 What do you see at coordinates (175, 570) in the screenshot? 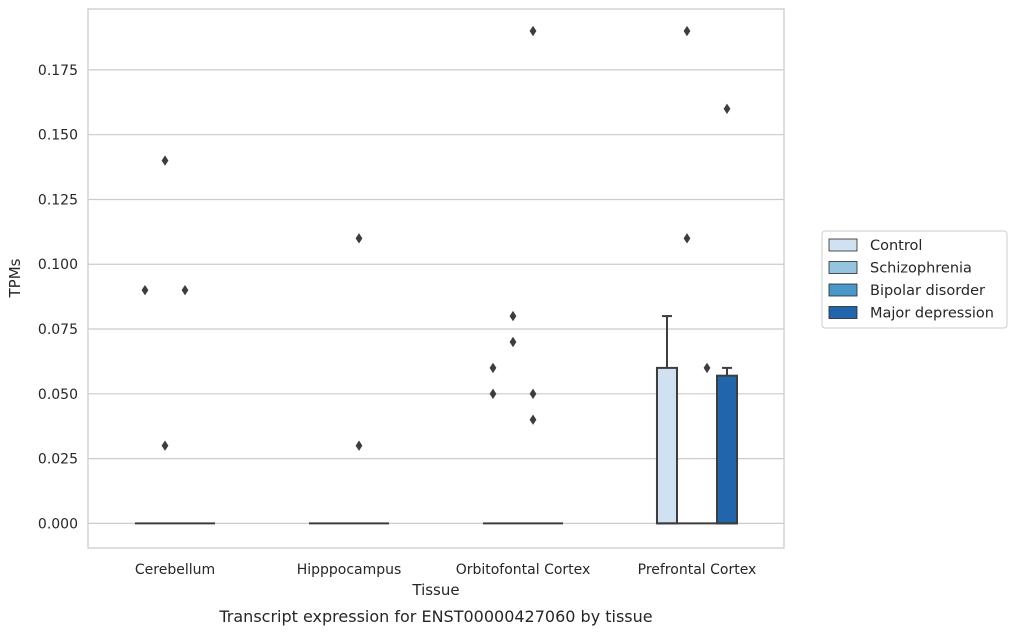
I see `x-tick-label: Cerebellum` at bounding box center [175, 570].